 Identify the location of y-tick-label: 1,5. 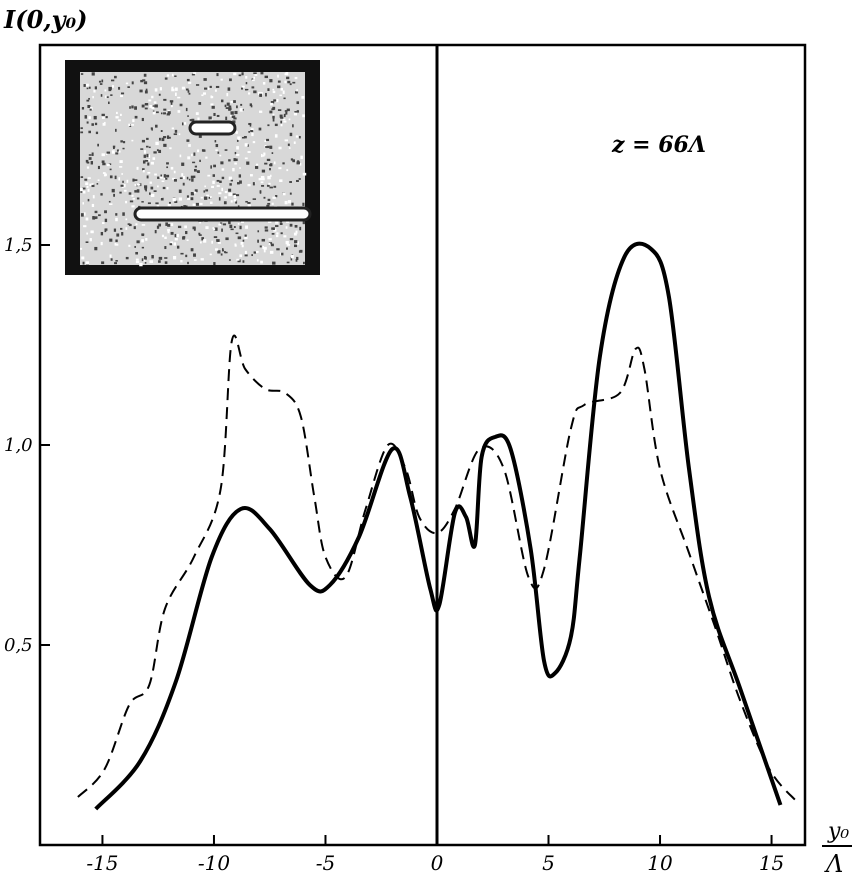
(18, 245).